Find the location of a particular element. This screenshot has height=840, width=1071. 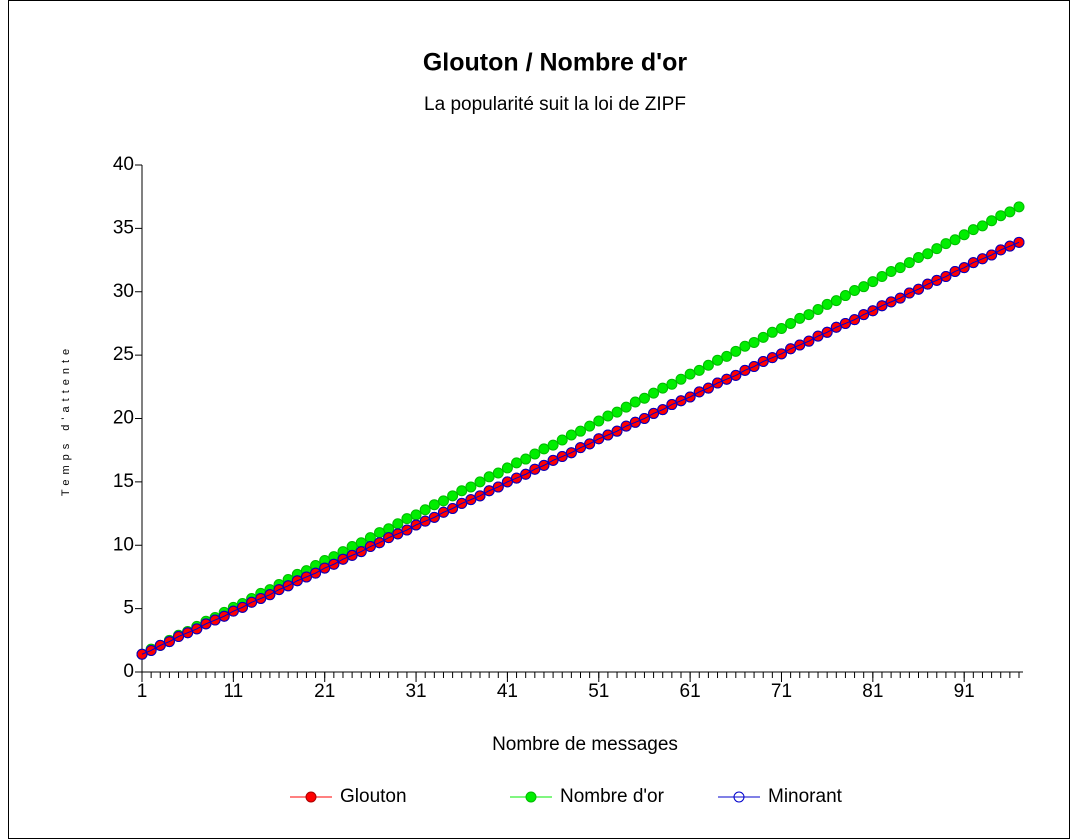

x-tick-label: 41 is located at coordinates (507, 691).